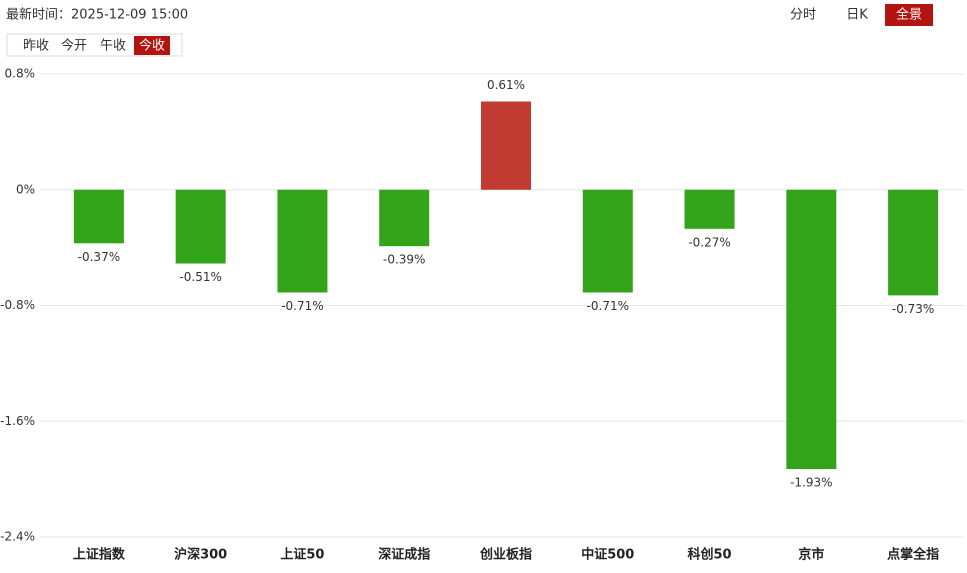  I want to click on value-label: -0.73%, so click(913, 309).